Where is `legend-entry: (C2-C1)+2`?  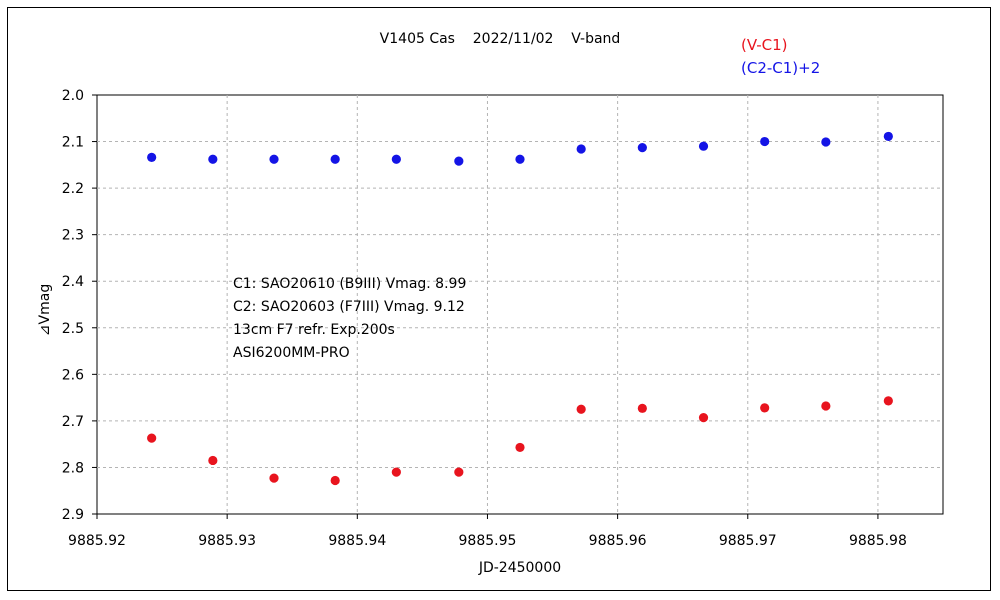
legend-entry: (C2-C1)+2 is located at coordinates (780, 68).